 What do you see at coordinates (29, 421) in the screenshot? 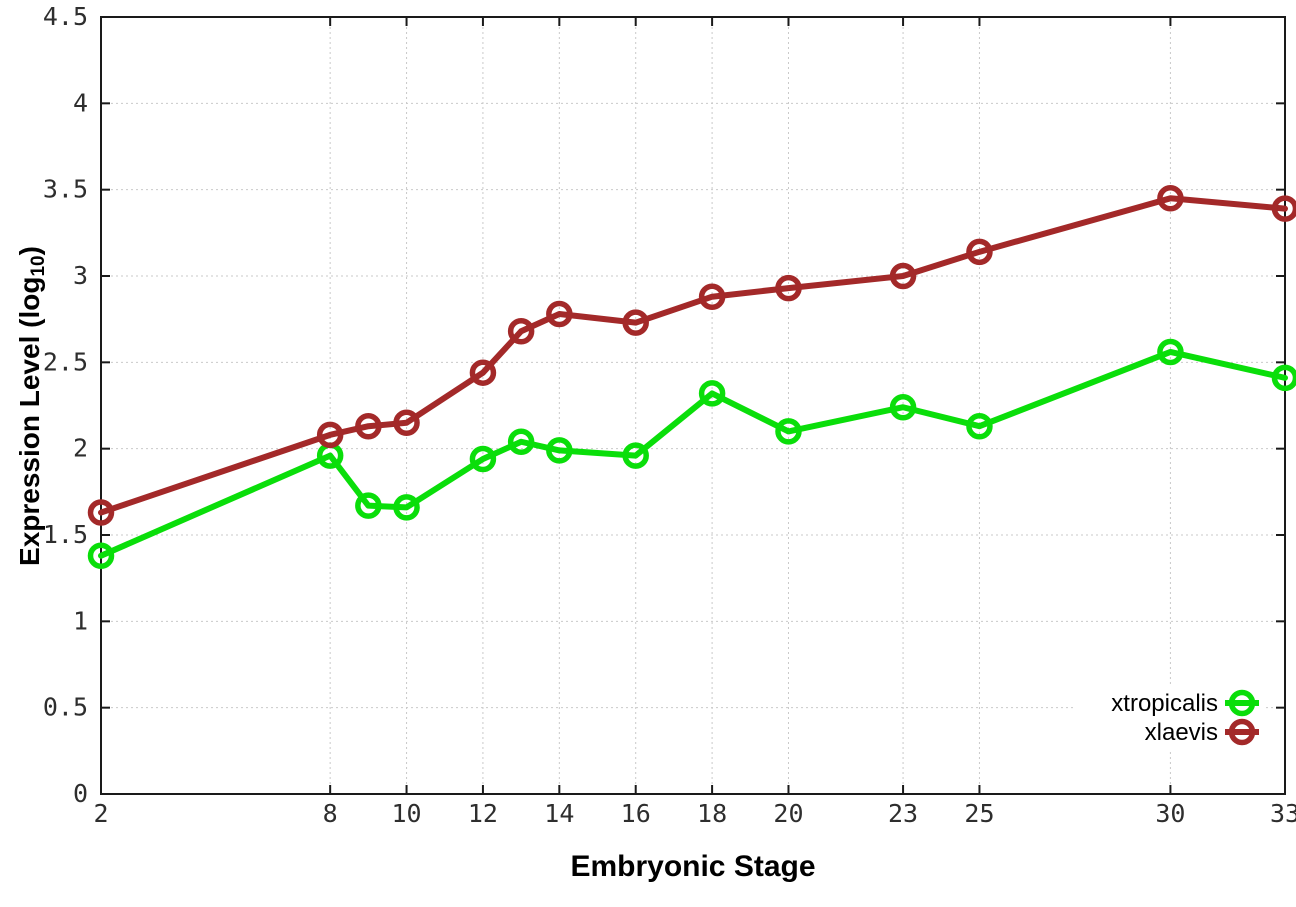
I see `y-axis-label-text: Expression Level (log` at bounding box center [29, 421].